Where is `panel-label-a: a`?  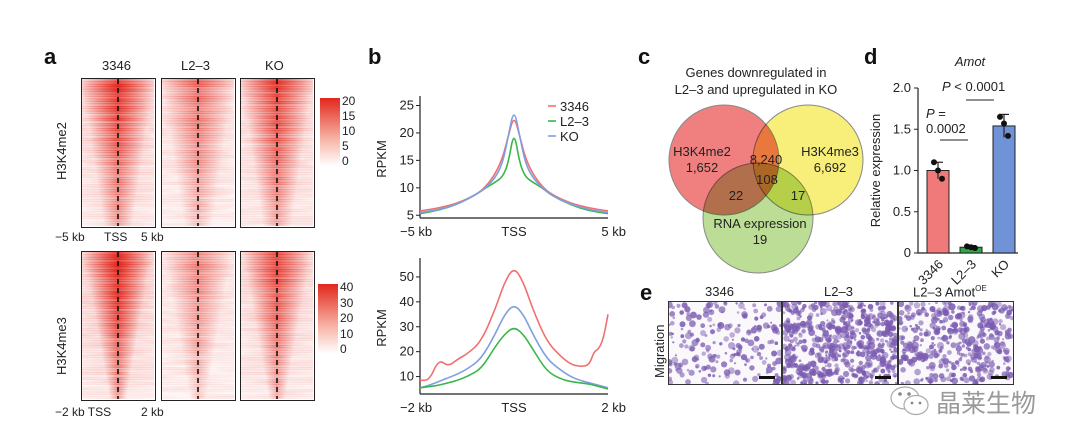
panel-label-a: a is located at coordinates (50, 56).